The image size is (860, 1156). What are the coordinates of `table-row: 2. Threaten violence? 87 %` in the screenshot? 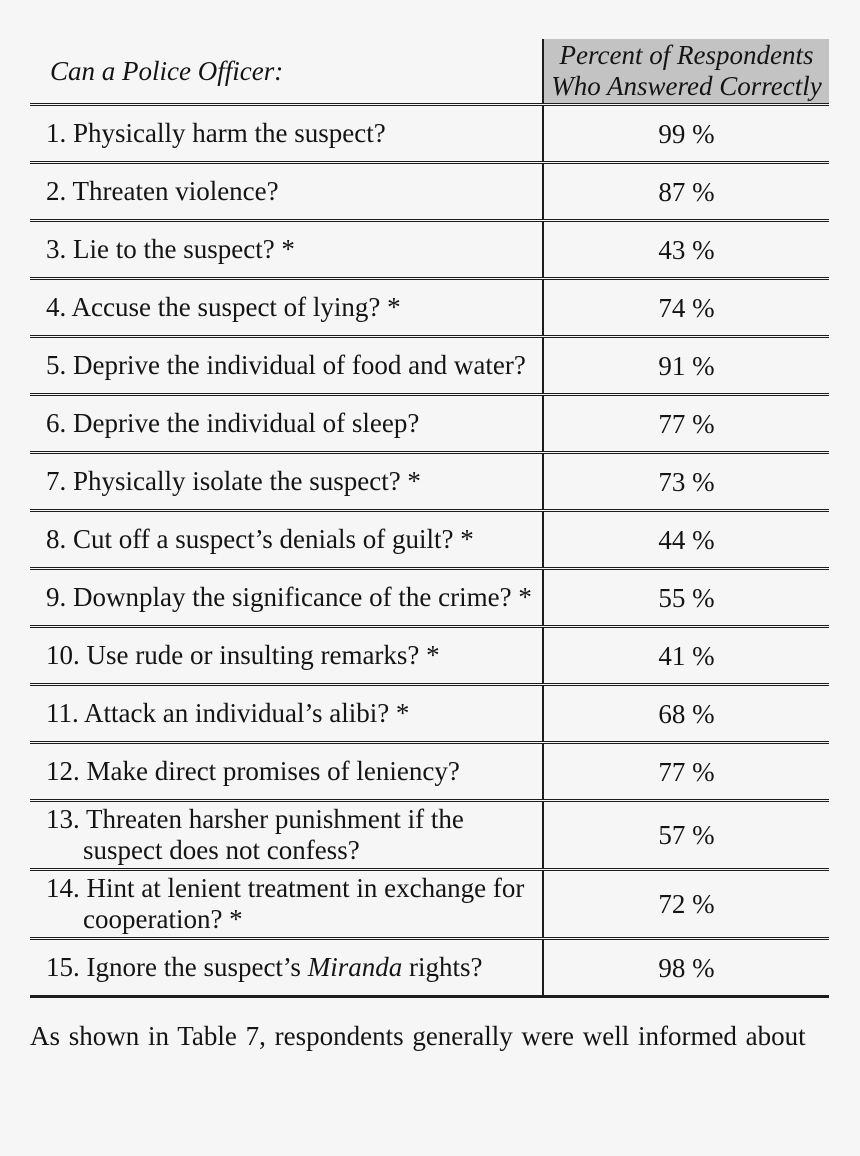 It's located at (429, 190).